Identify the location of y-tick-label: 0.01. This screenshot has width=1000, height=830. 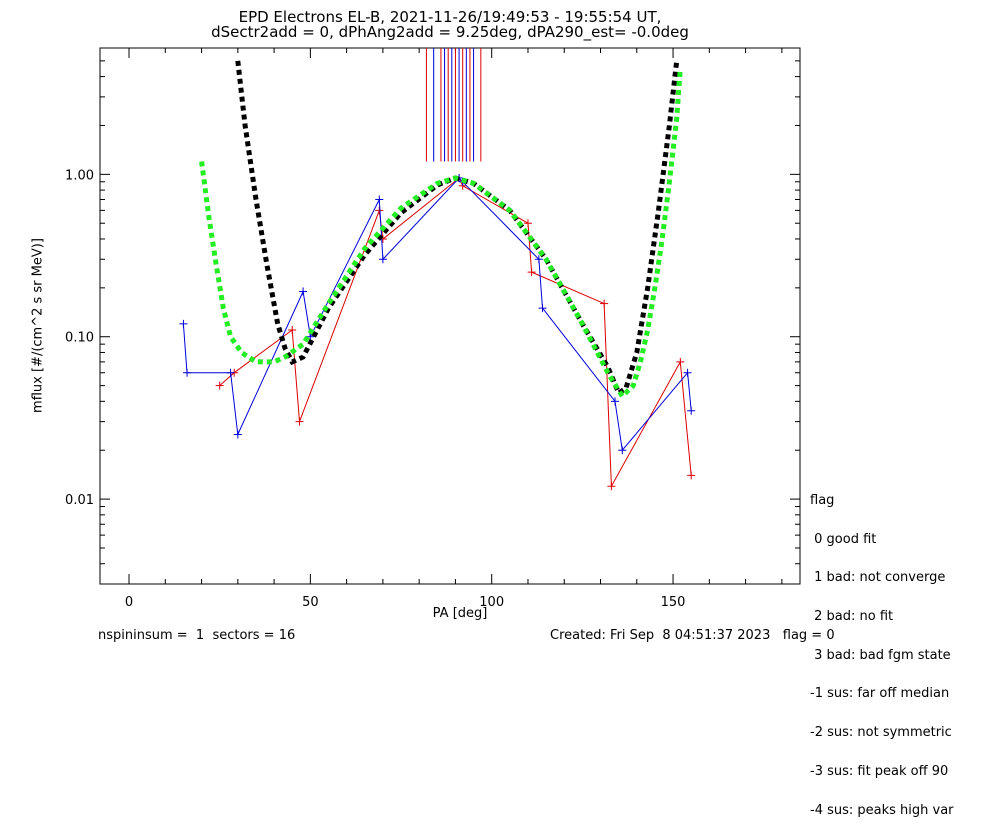
(79, 500).